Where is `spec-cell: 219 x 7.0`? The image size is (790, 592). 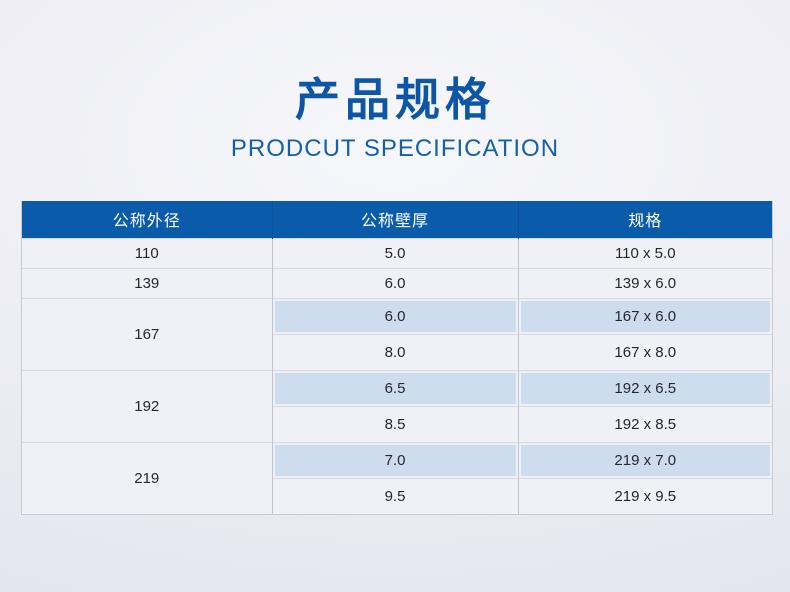 spec-cell: 219 x 7.0 is located at coordinates (644, 459).